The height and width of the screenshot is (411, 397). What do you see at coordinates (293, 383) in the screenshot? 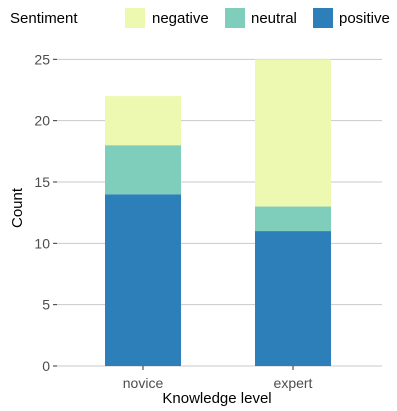
I see `x-tick-label: expert` at bounding box center [293, 383].